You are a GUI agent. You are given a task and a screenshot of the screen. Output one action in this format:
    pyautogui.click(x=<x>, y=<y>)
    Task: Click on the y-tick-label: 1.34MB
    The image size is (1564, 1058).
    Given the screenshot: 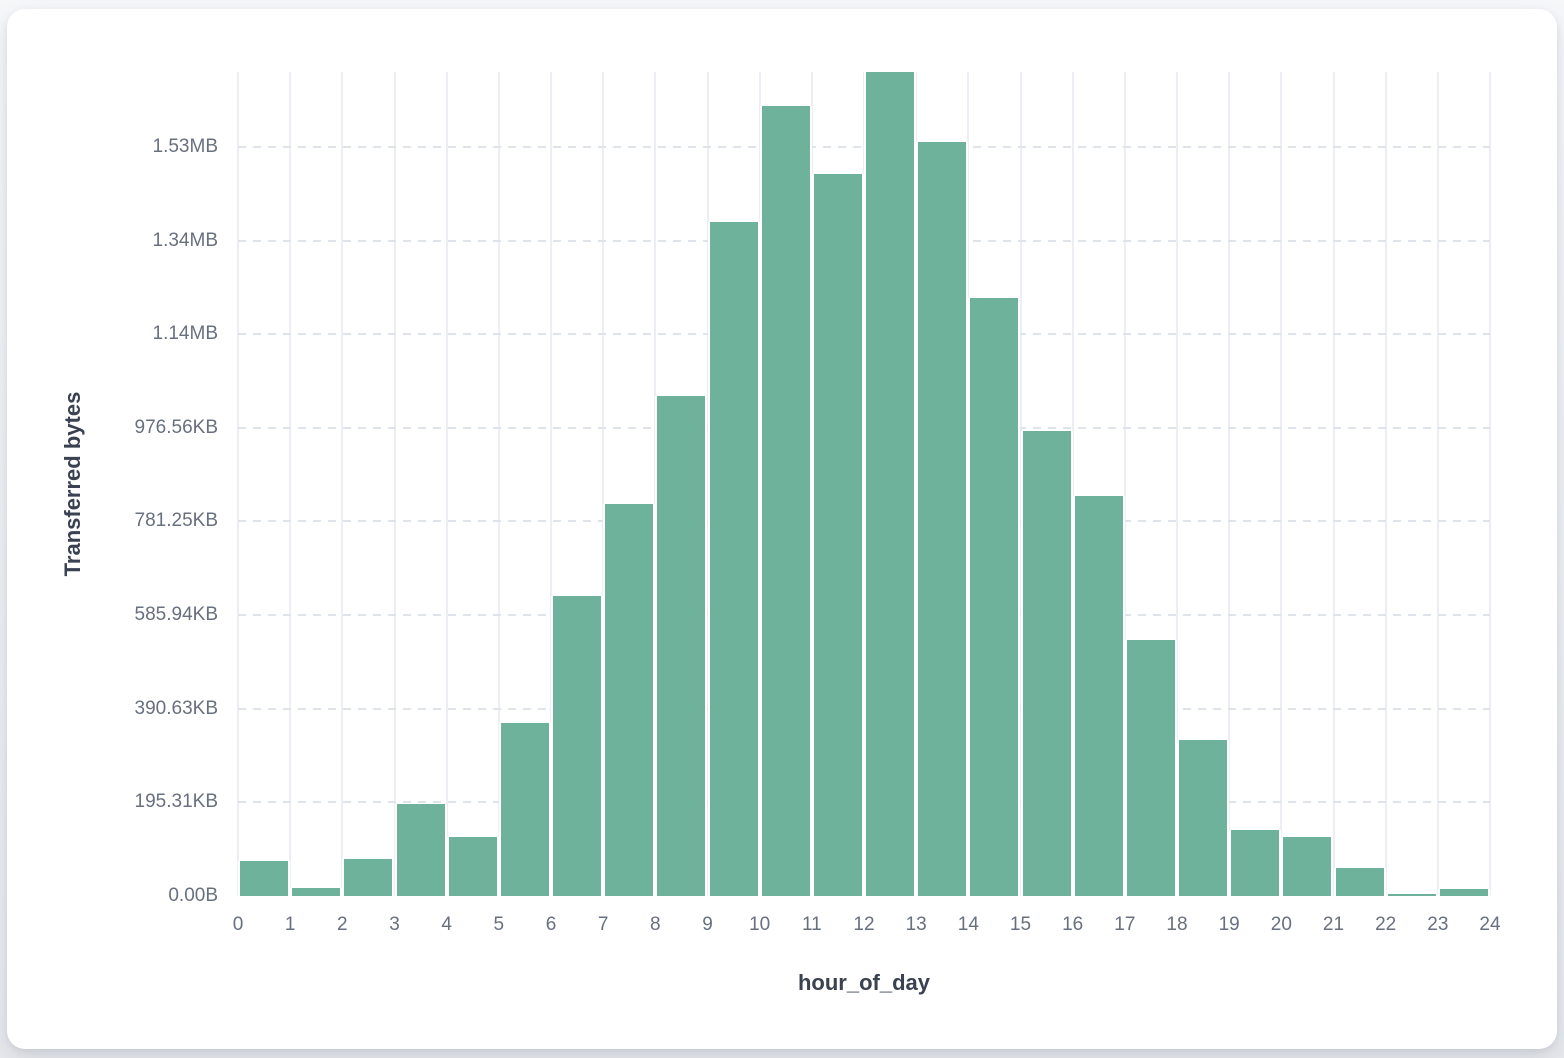 What is the action you would take?
    pyautogui.click(x=185, y=240)
    